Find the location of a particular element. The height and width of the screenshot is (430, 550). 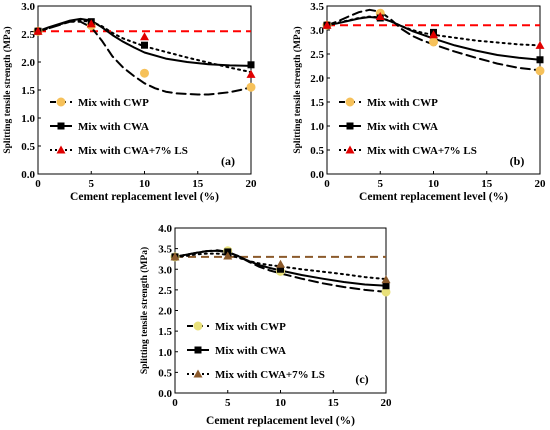

y-tick-label: 4.0 is located at coordinates (165, 229).